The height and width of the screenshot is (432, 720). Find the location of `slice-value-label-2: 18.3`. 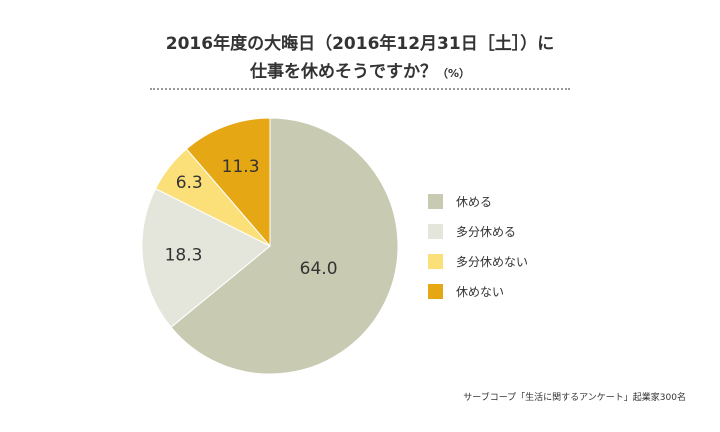

slice-value-label-2: 18.3 is located at coordinates (184, 256).